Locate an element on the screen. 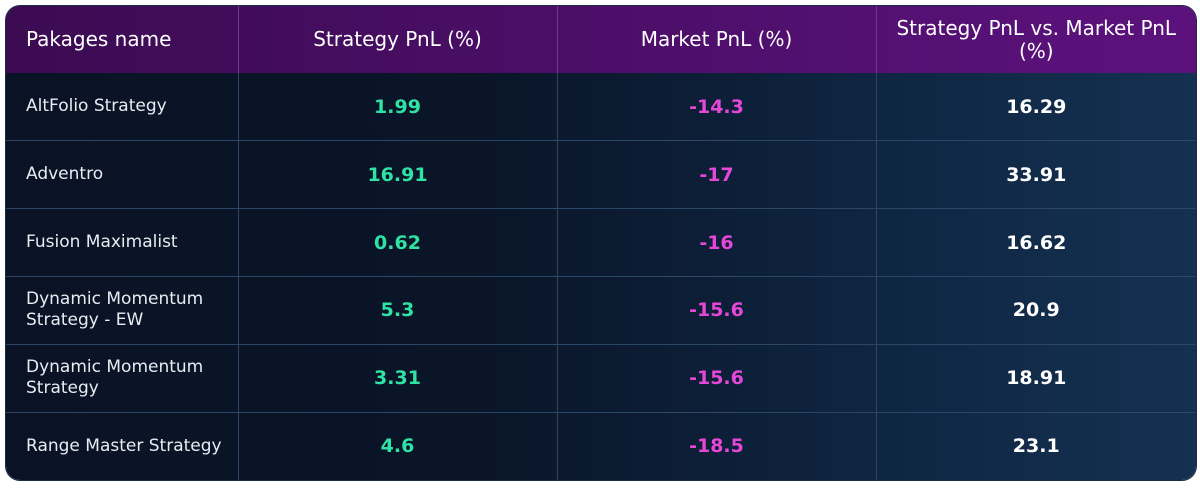  strategy-pnl-cell: 0.62 is located at coordinates (398, 242).